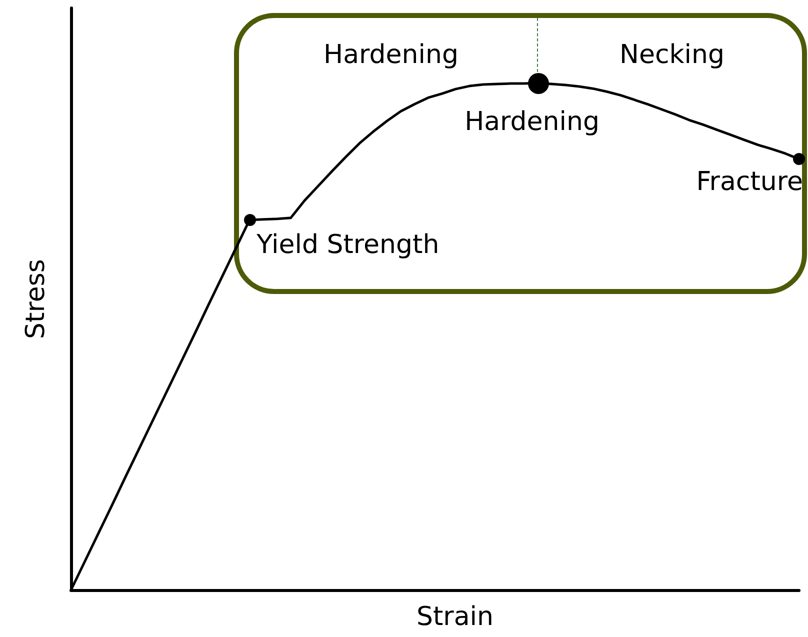  What do you see at coordinates (532, 122) in the screenshot?
I see `annotation: Hardening` at bounding box center [532, 122].